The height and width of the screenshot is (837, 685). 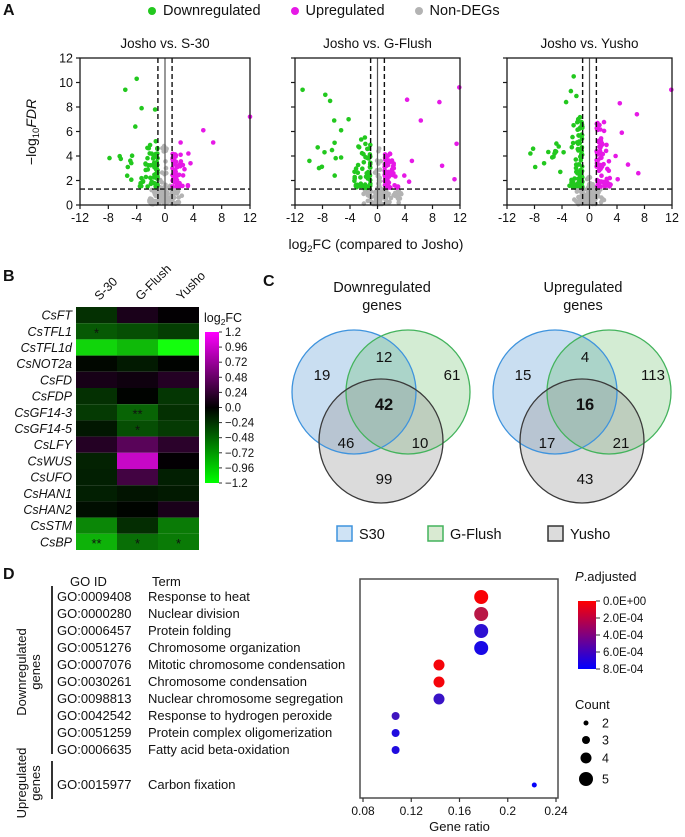 I want to click on go-term: Response to hydrogen peroxide, so click(x=240, y=715).